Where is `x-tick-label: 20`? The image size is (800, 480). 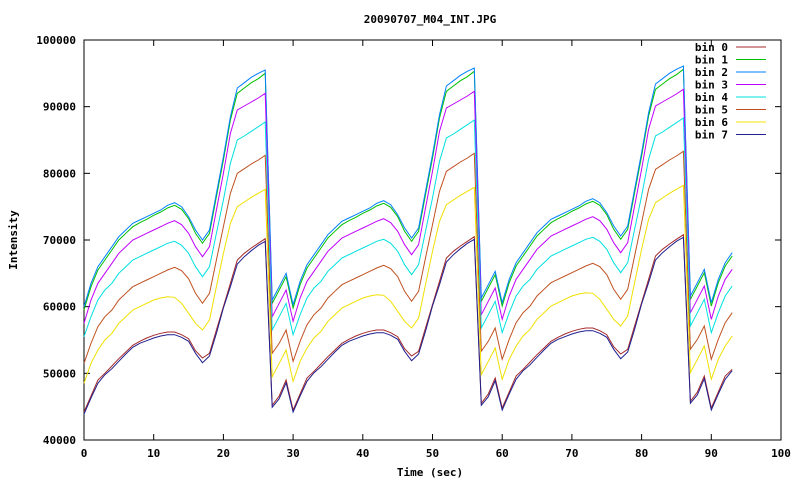 x-tick-label: 20 is located at coordinates (223, 453).